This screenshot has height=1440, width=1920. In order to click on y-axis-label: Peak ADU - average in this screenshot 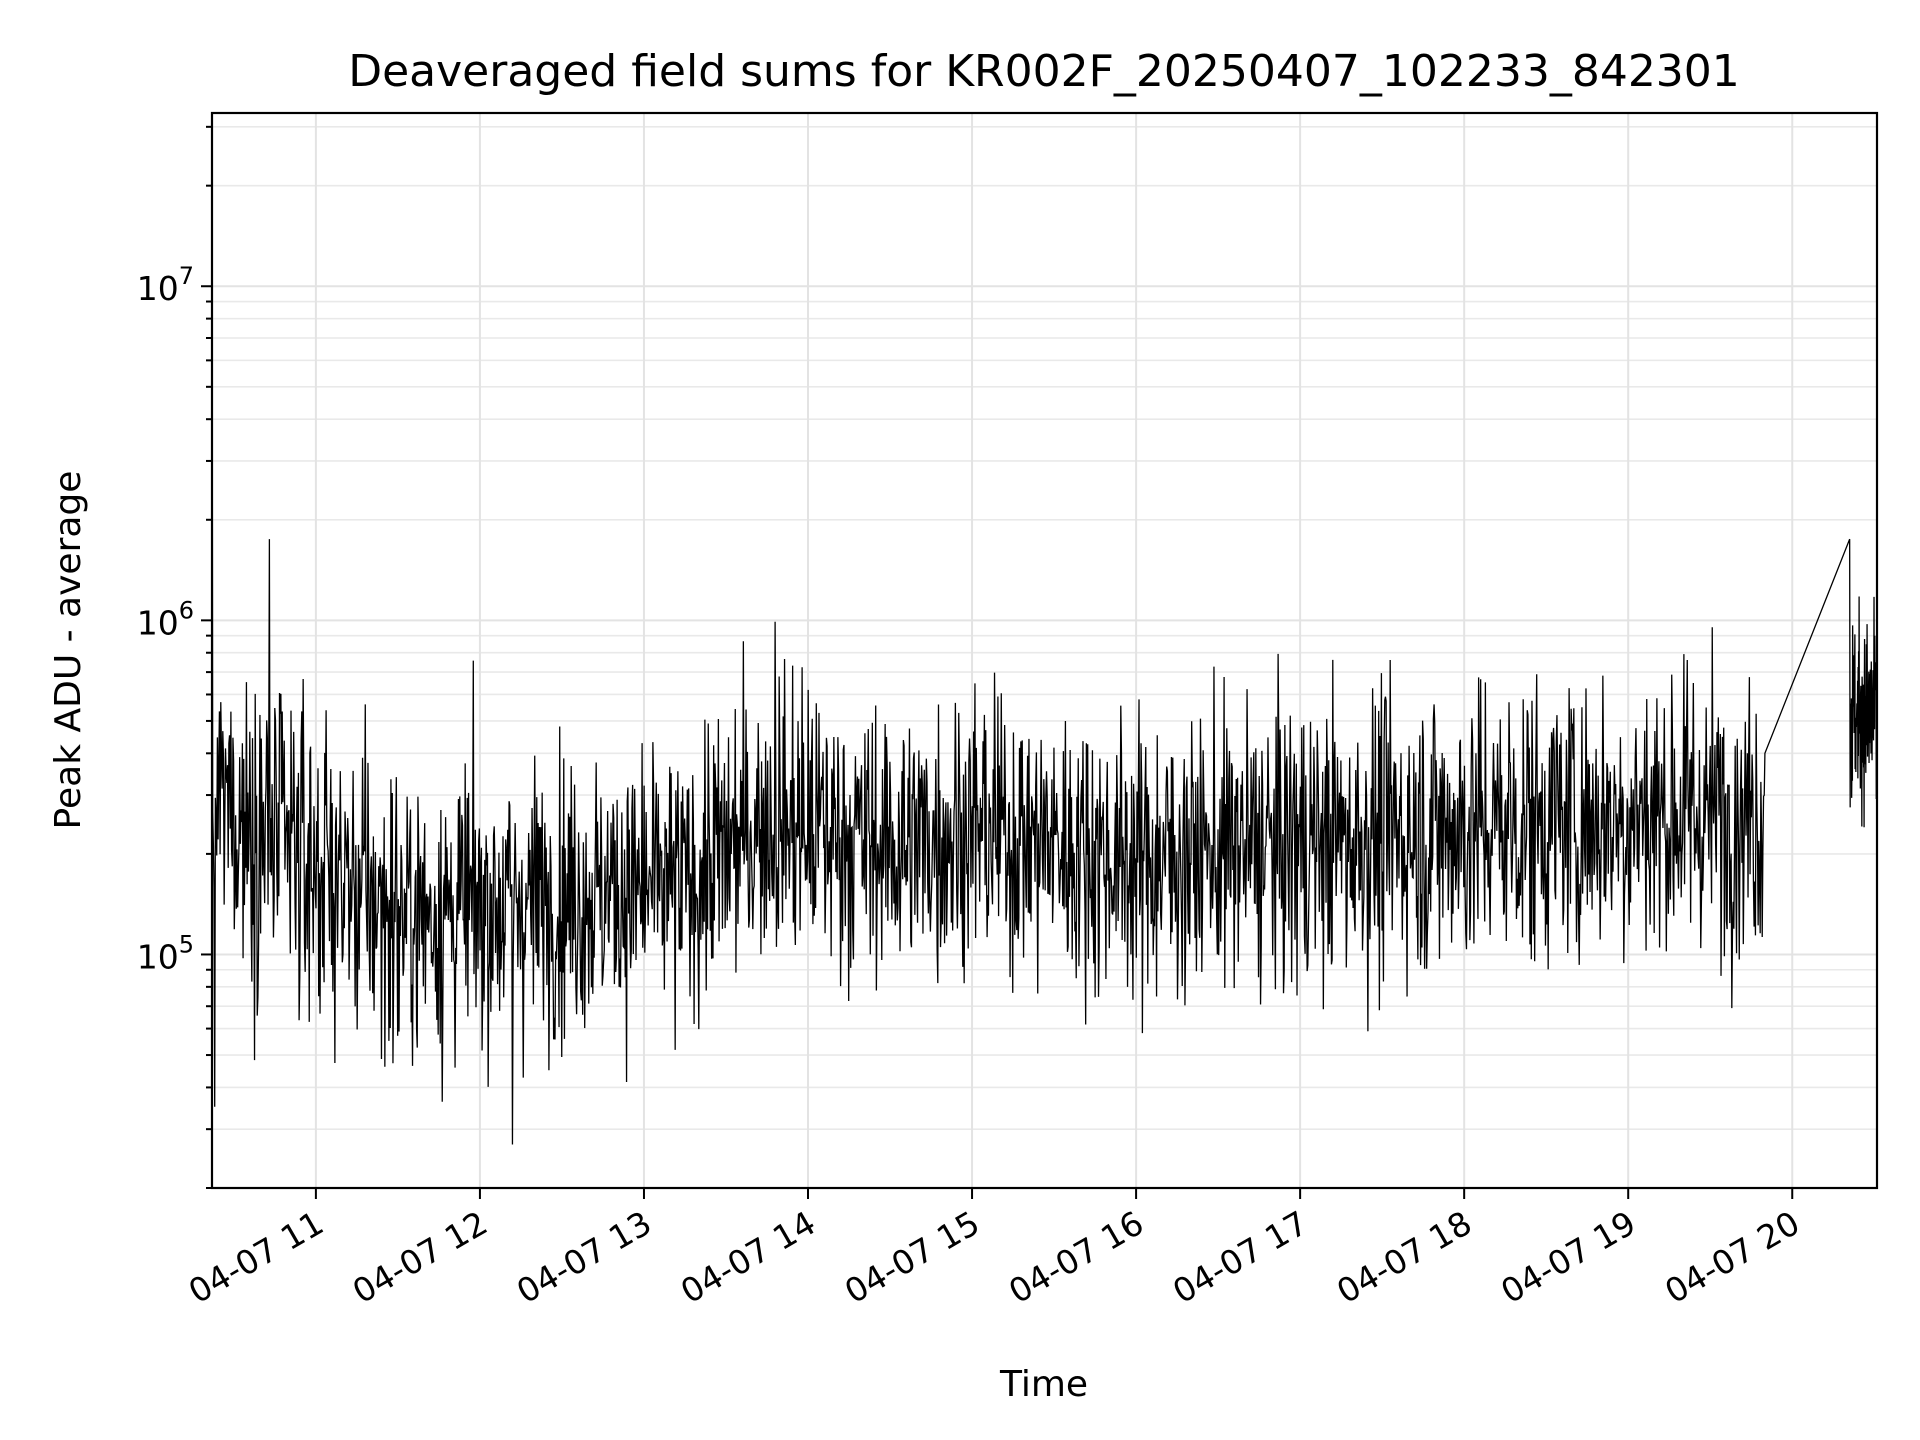, I will do `click(68, 650)`.